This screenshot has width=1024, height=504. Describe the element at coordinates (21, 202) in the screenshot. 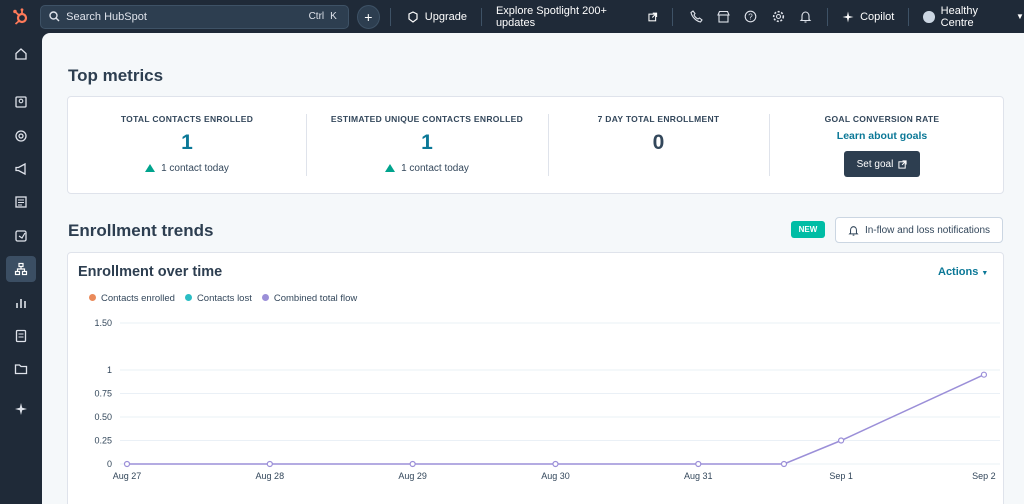

I see `content-icon` at that location.